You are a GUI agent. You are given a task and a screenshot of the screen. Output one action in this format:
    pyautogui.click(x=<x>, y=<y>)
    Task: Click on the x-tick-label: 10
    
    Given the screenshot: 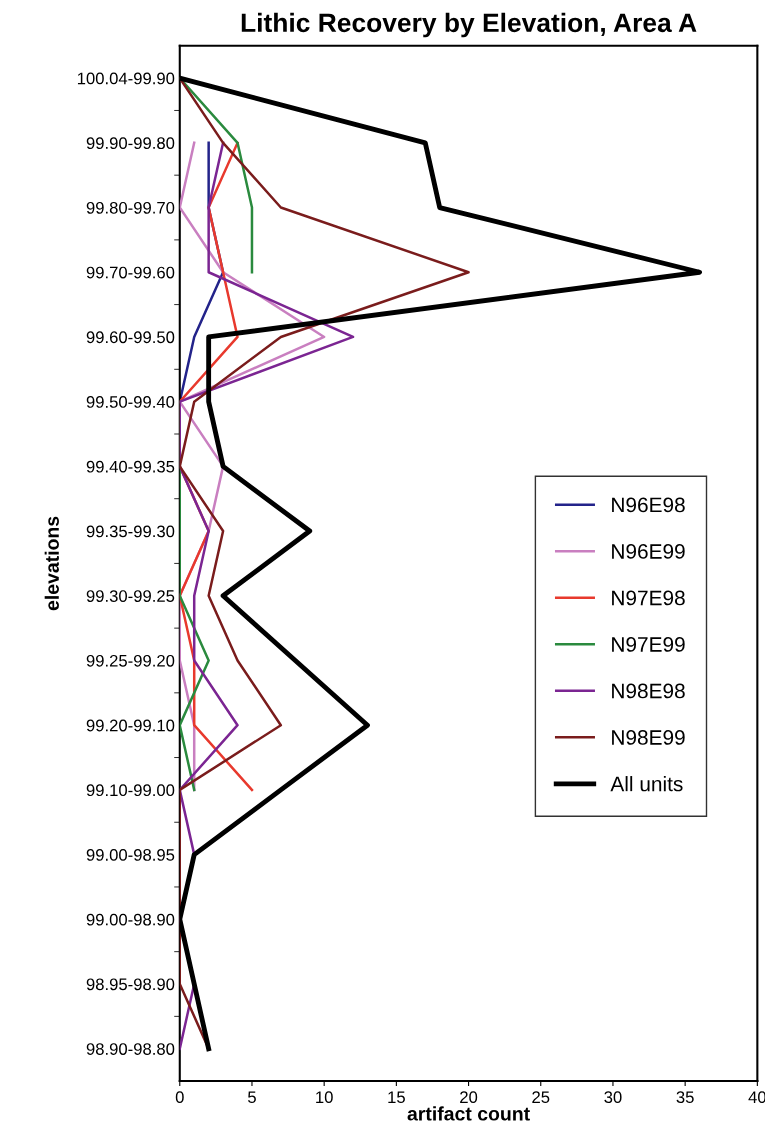 What is the action you would take?
    pyautogui.click(x=324, y=1097)
    